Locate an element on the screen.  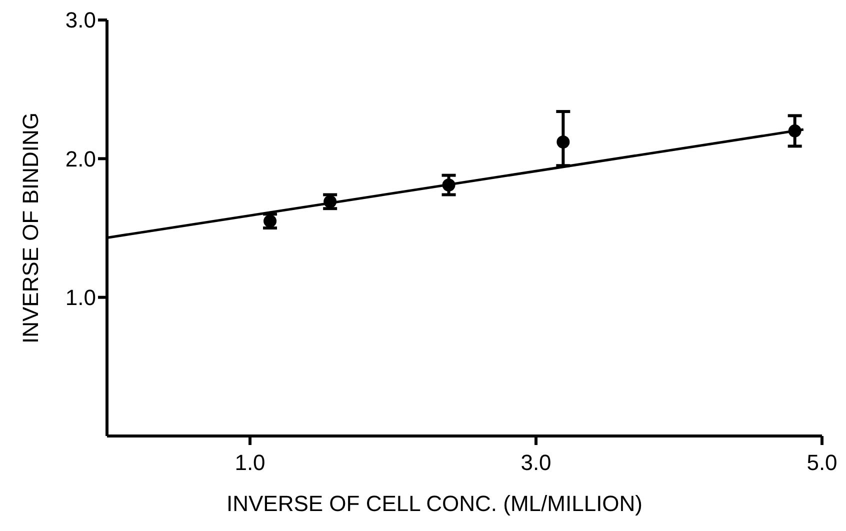
y-tick-label: 2.0 is located at coordinates (80, 159).